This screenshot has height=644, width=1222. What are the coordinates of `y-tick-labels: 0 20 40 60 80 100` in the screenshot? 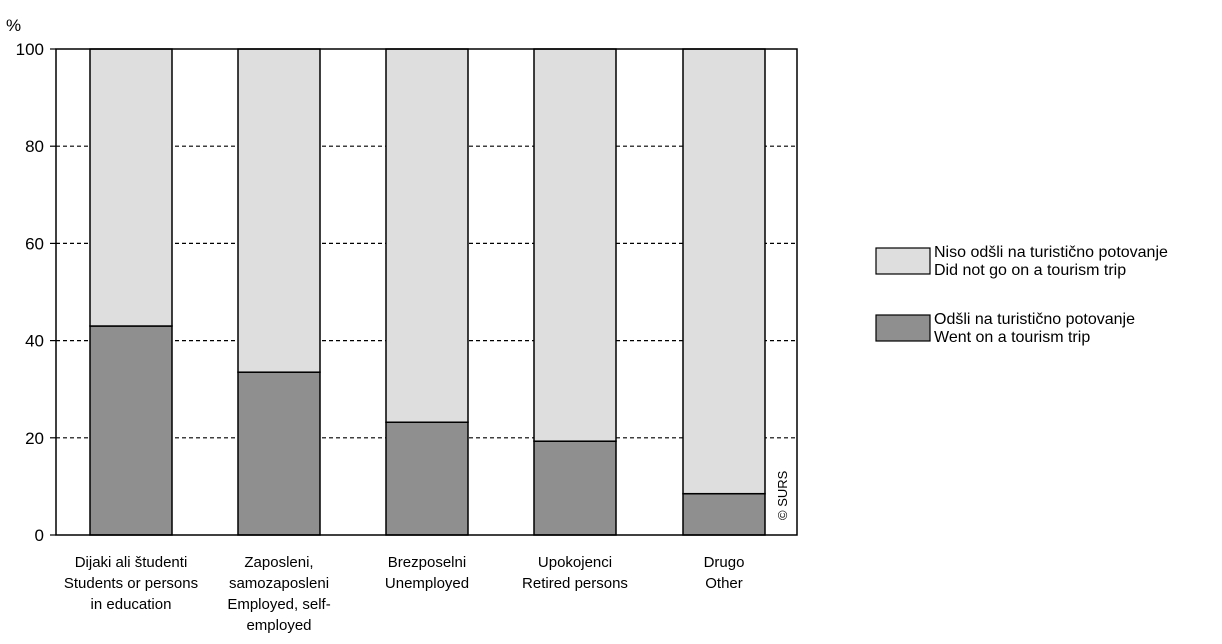 It's located at (36, 292).